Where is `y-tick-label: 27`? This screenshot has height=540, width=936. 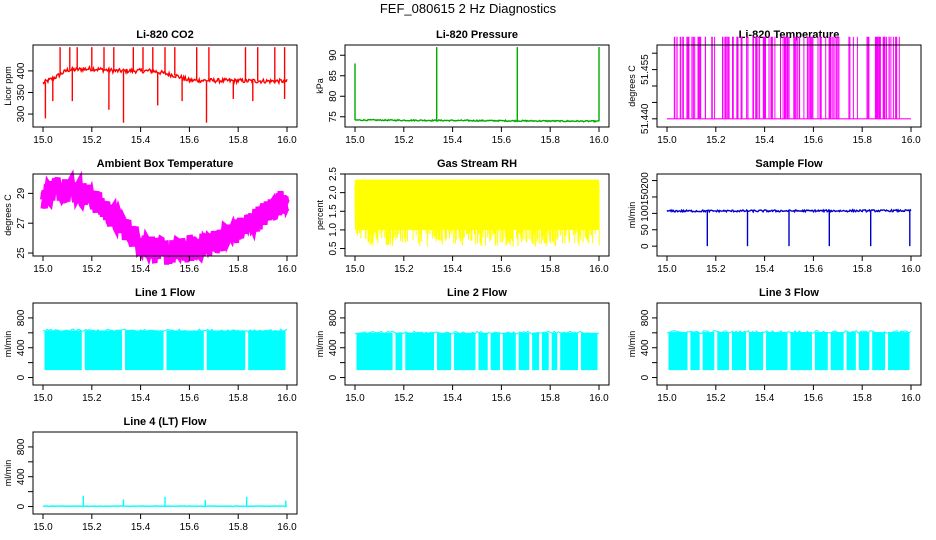
y-tick-label: 27 is located at coordinates (21, 223).